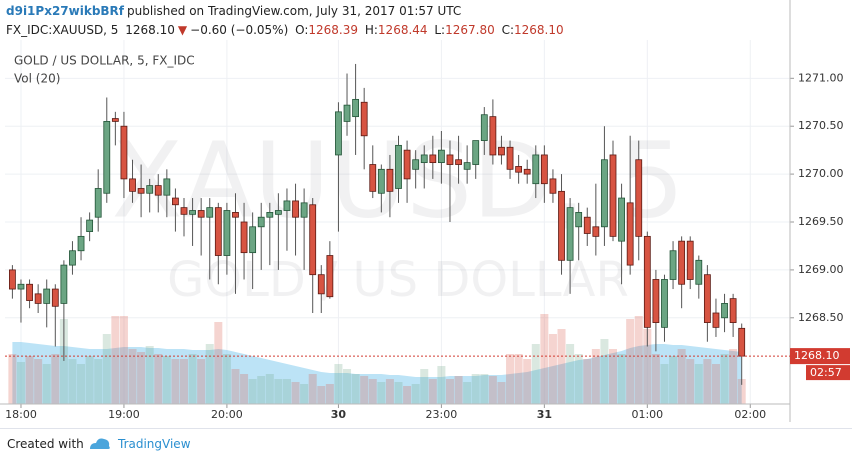 The width and height of the screenshot is (852, 462). I want to click on ohlc-label: O:, so click(302, 30).